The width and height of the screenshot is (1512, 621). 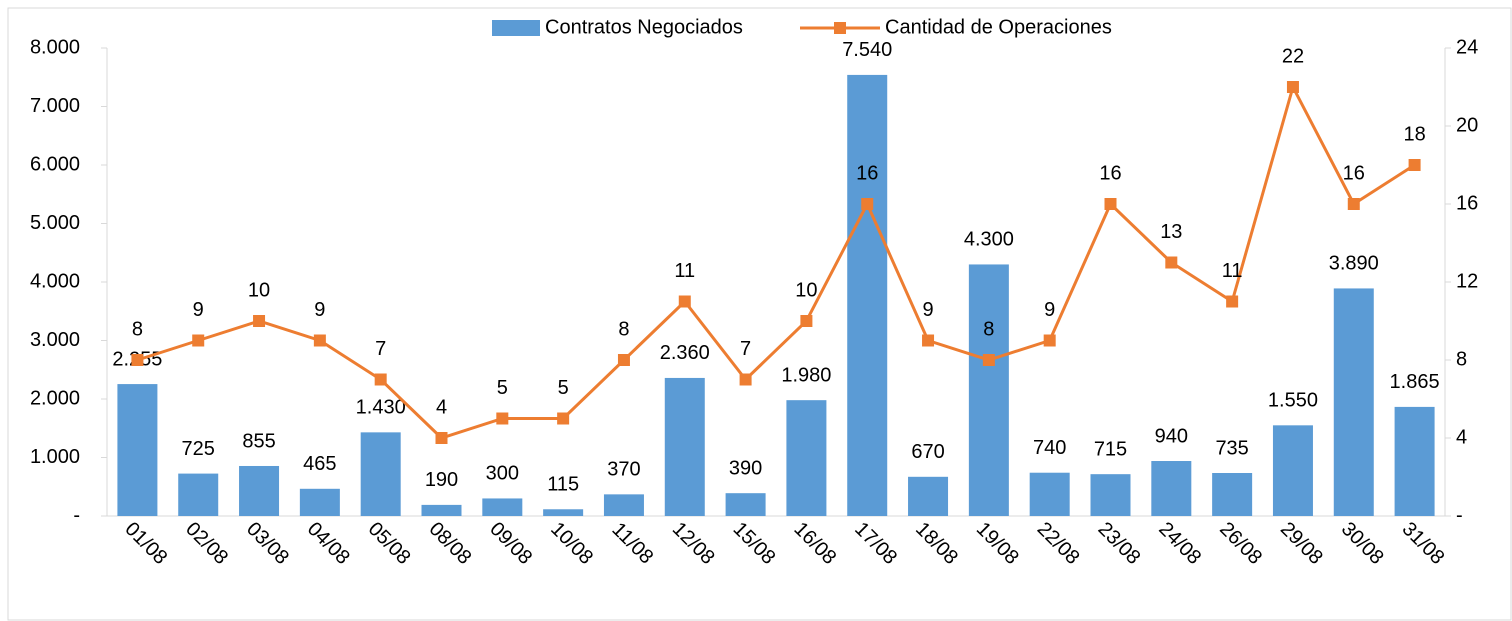 I want to click on bar-value-label: 4.300, so click(x=989, y=240).